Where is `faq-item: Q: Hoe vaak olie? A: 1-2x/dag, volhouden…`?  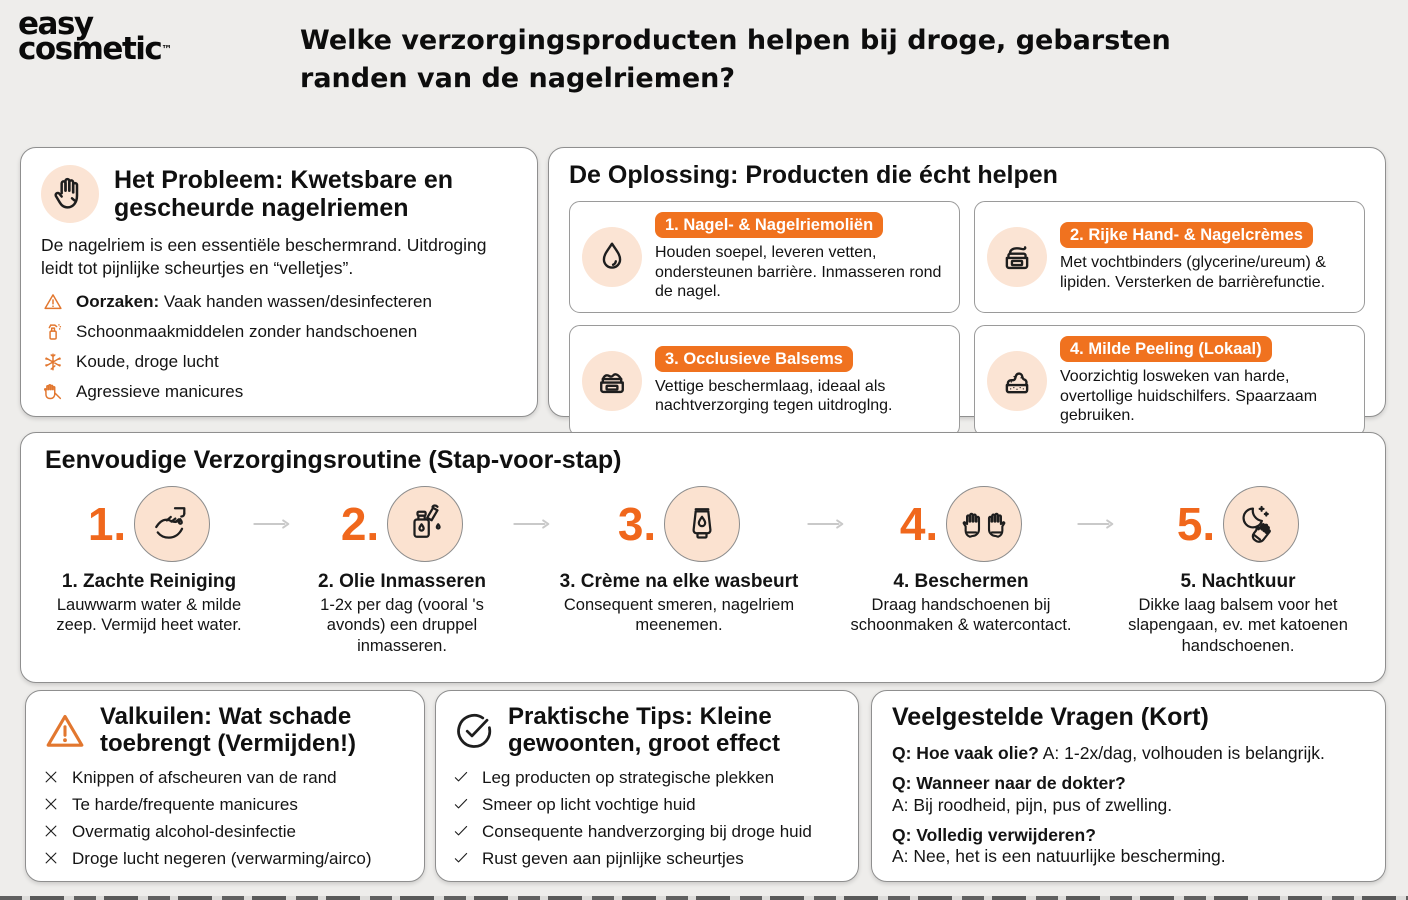 faq-item: Q: Hoe vaak olie? A: 1-2x/dag, volhouden… is located at coordinates (1128, 753).